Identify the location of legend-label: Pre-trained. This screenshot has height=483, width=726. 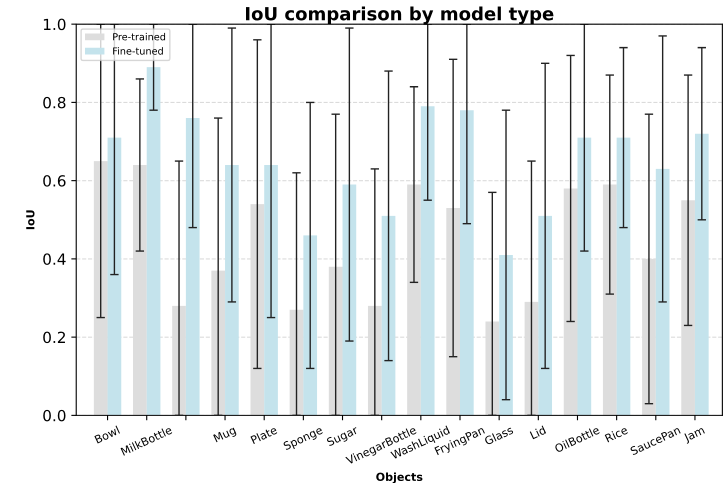
(139, 36).